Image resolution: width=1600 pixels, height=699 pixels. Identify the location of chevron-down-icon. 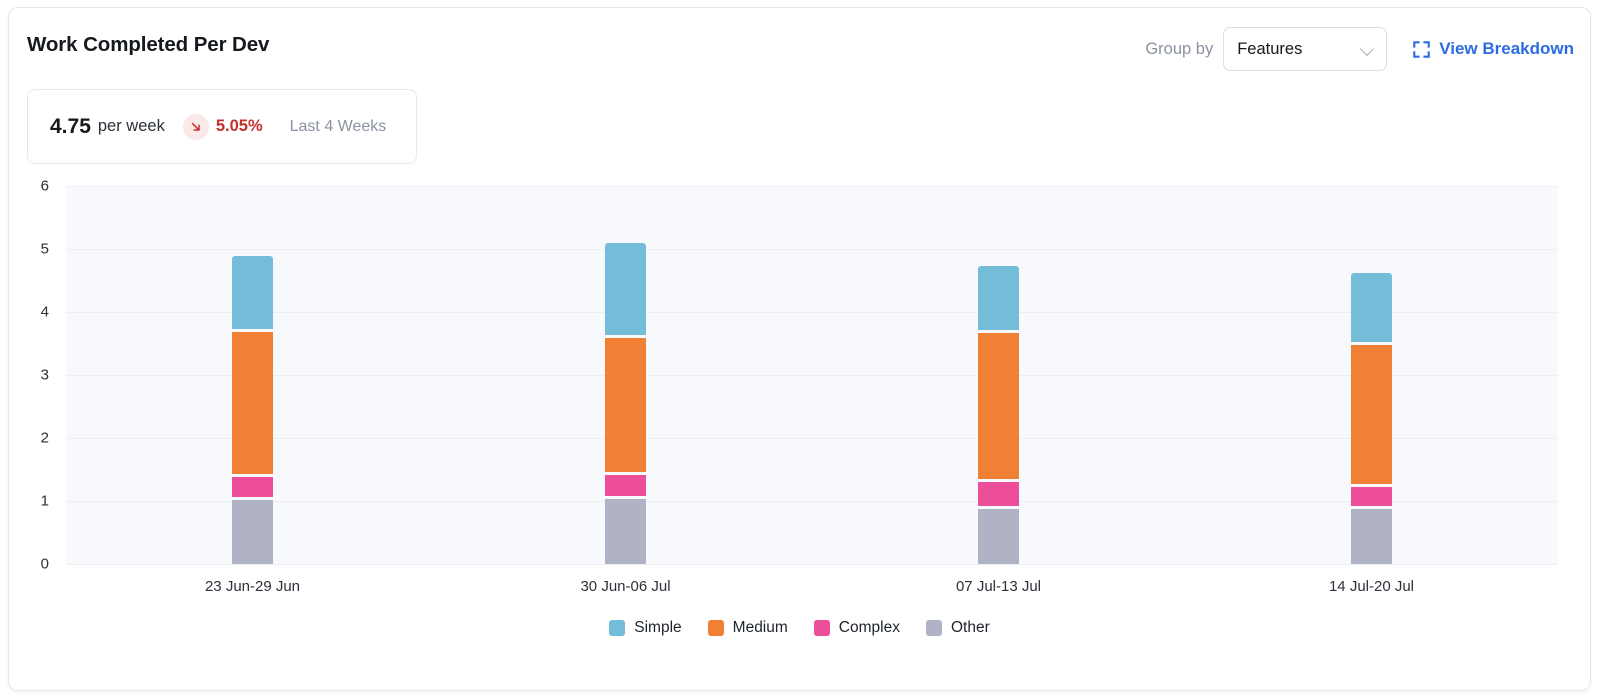
(1367, 49).